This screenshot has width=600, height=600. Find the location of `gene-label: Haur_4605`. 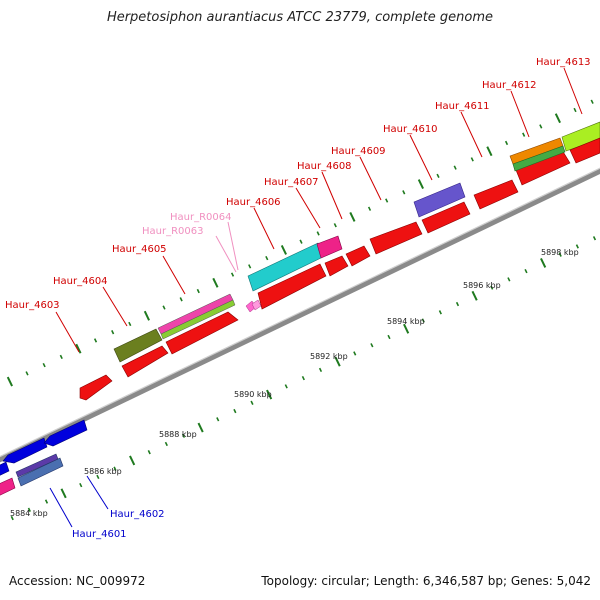

gene-label: Haur_4605 is located at coordinates (139, 249).